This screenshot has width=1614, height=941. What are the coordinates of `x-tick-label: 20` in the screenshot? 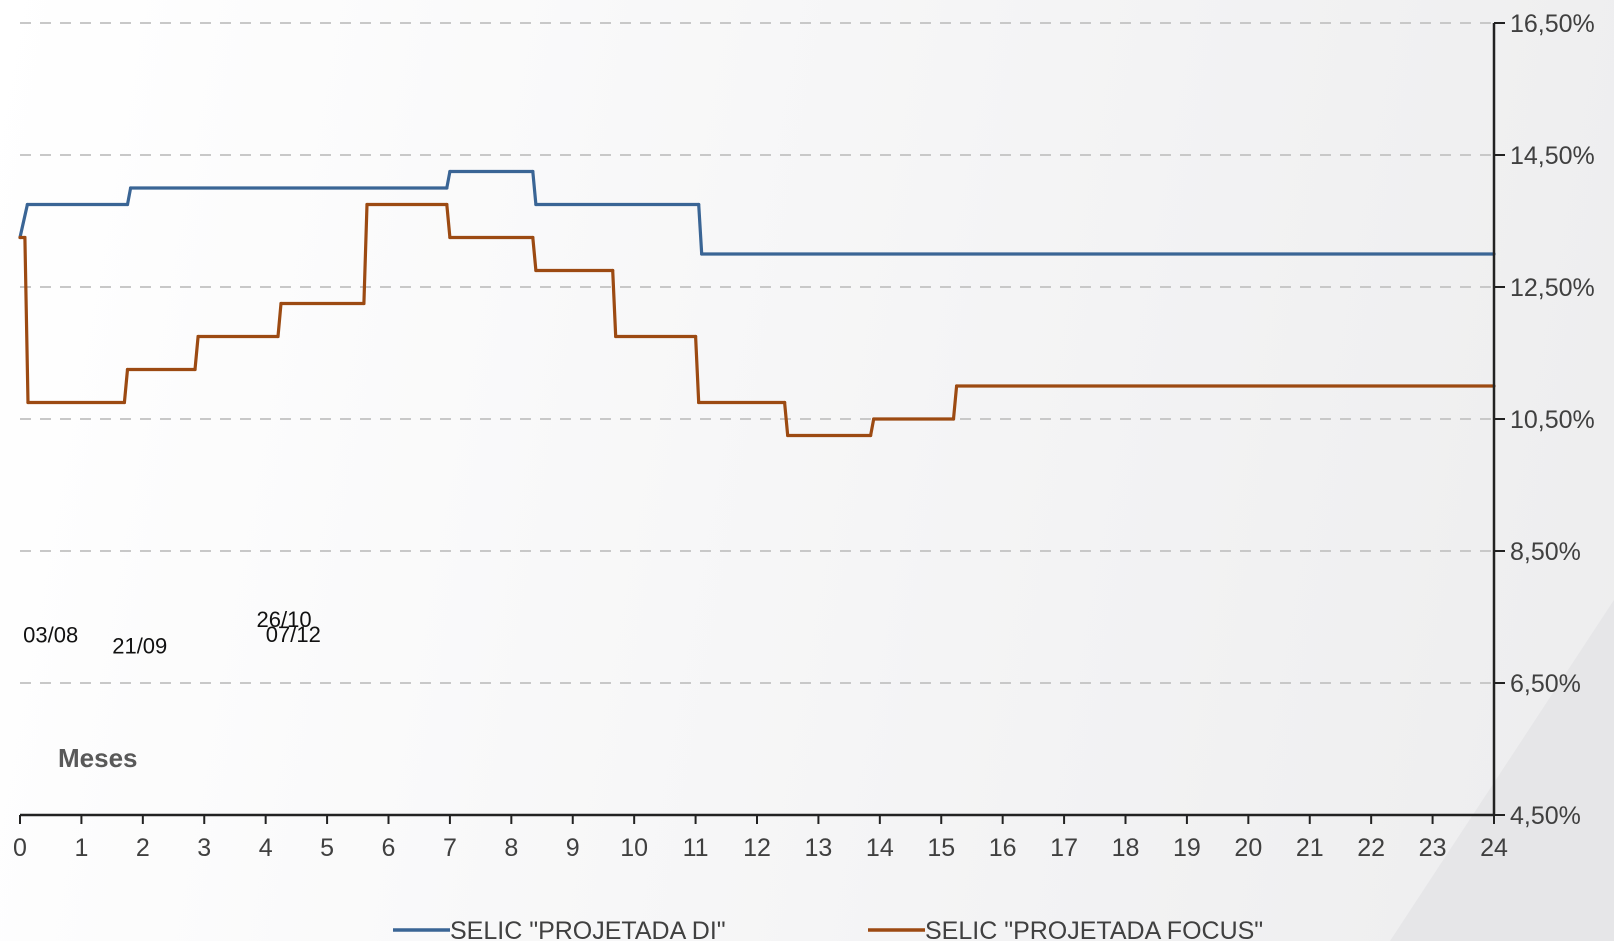 It's located at (1248, 848).